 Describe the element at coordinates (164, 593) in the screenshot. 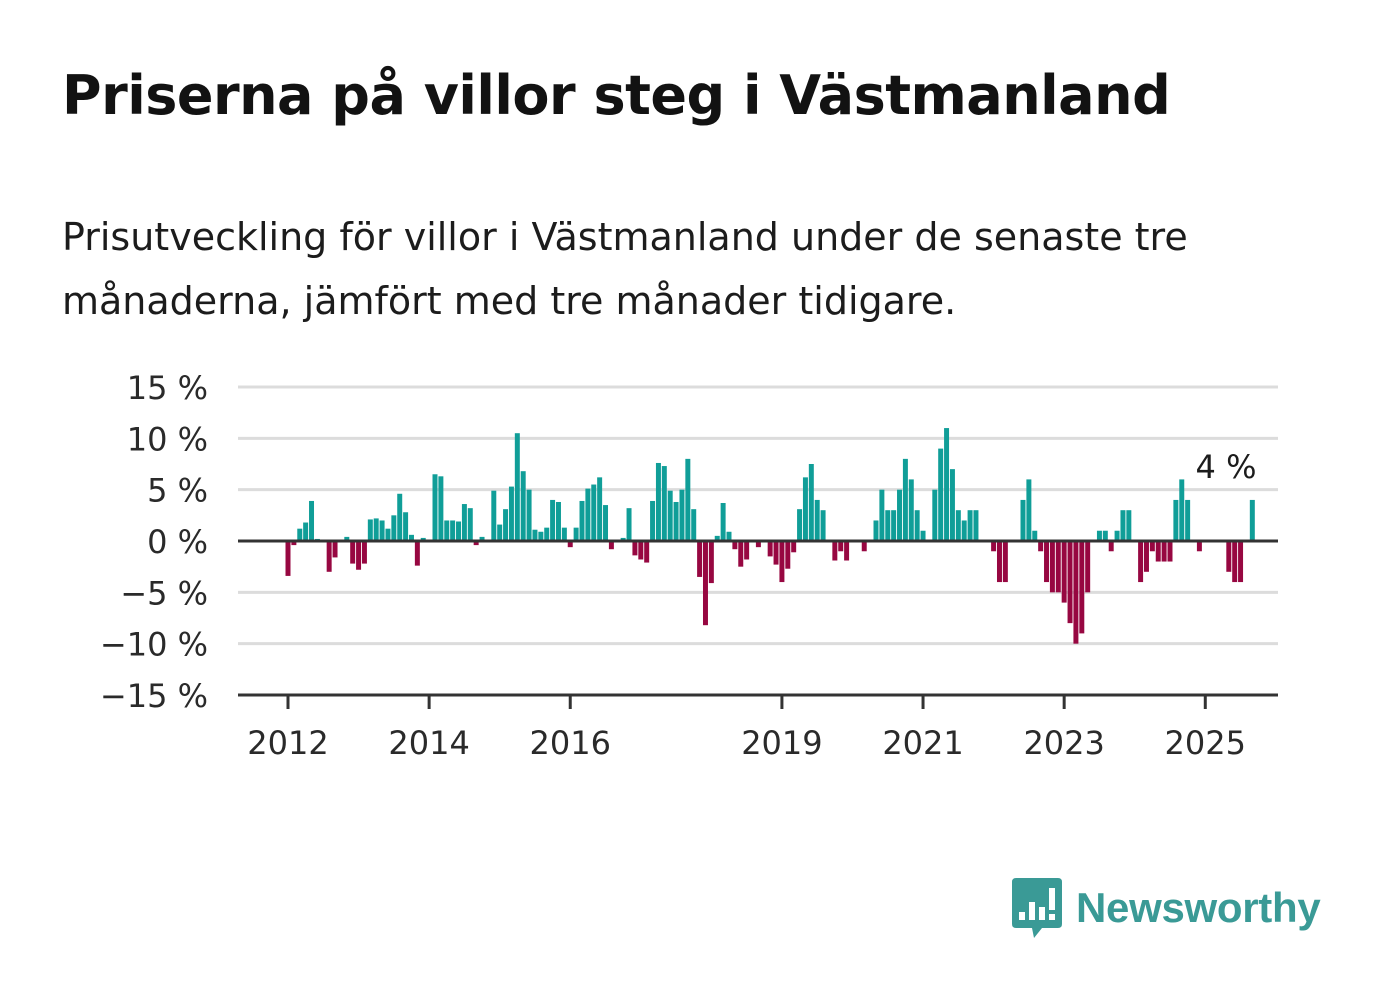

I see `y-tick-label: −5 %` at that location.